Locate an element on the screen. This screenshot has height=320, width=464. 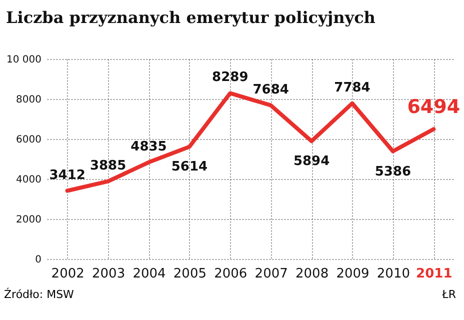
x-tick-label: 2005 is located at coordinates (189, 274).